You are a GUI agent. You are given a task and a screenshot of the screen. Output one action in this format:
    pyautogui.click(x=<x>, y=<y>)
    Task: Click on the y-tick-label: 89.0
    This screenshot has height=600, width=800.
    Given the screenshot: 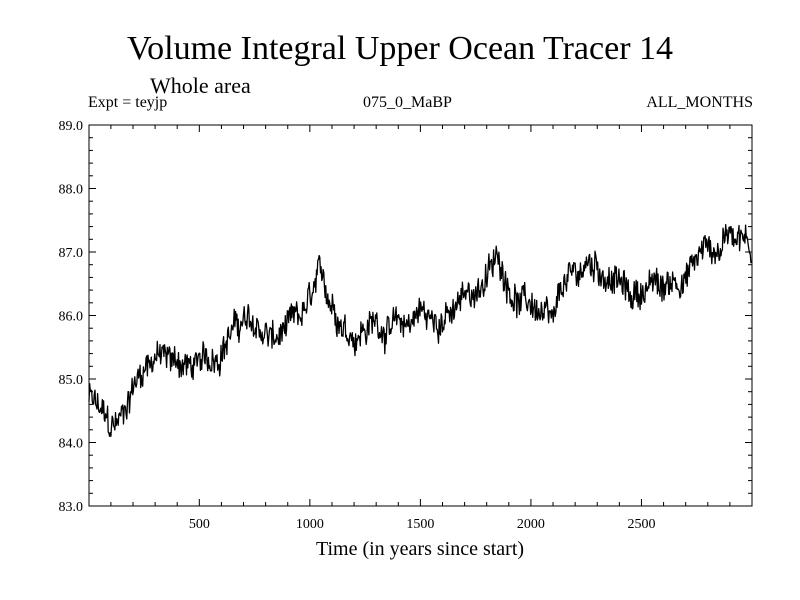 What is the action you would take?
    pyautogui.click(x=71, y=126)
    